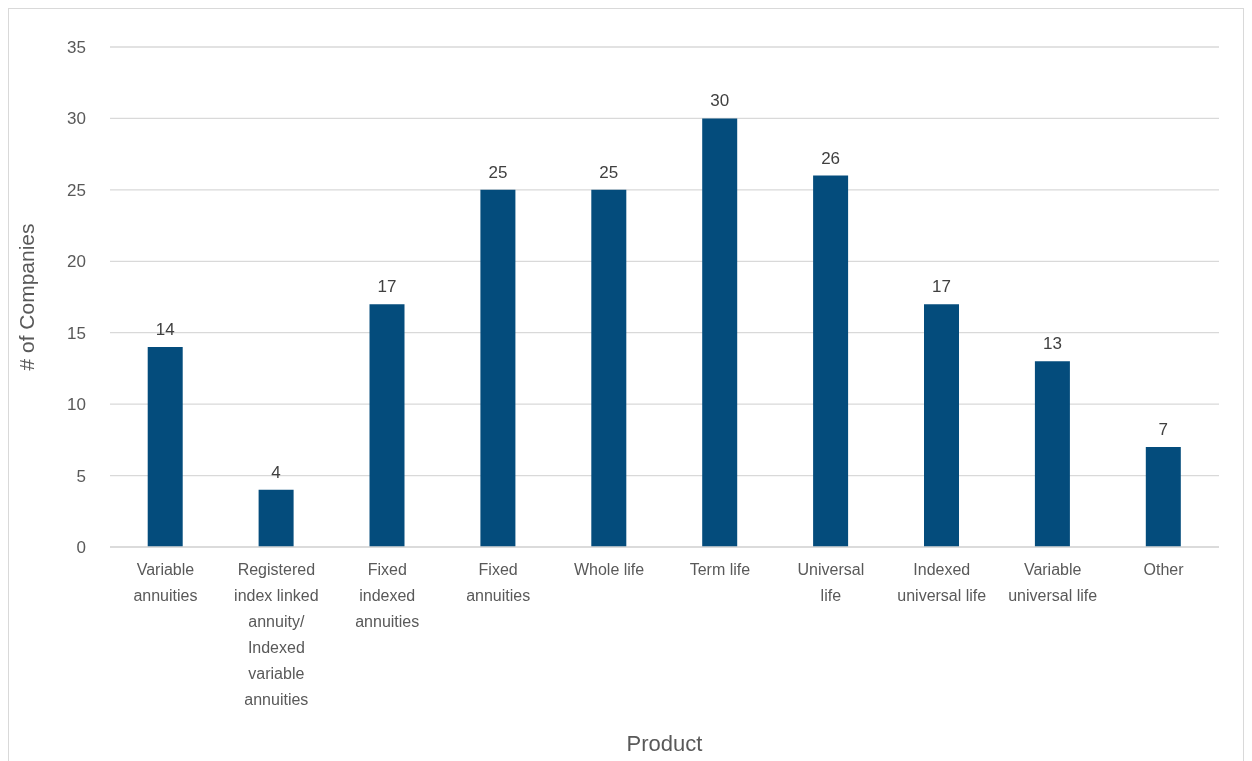  What do you see at coordinates (165, 329) in the screenshot?
I see `data-label: 14` at bounding box center [165, 329].